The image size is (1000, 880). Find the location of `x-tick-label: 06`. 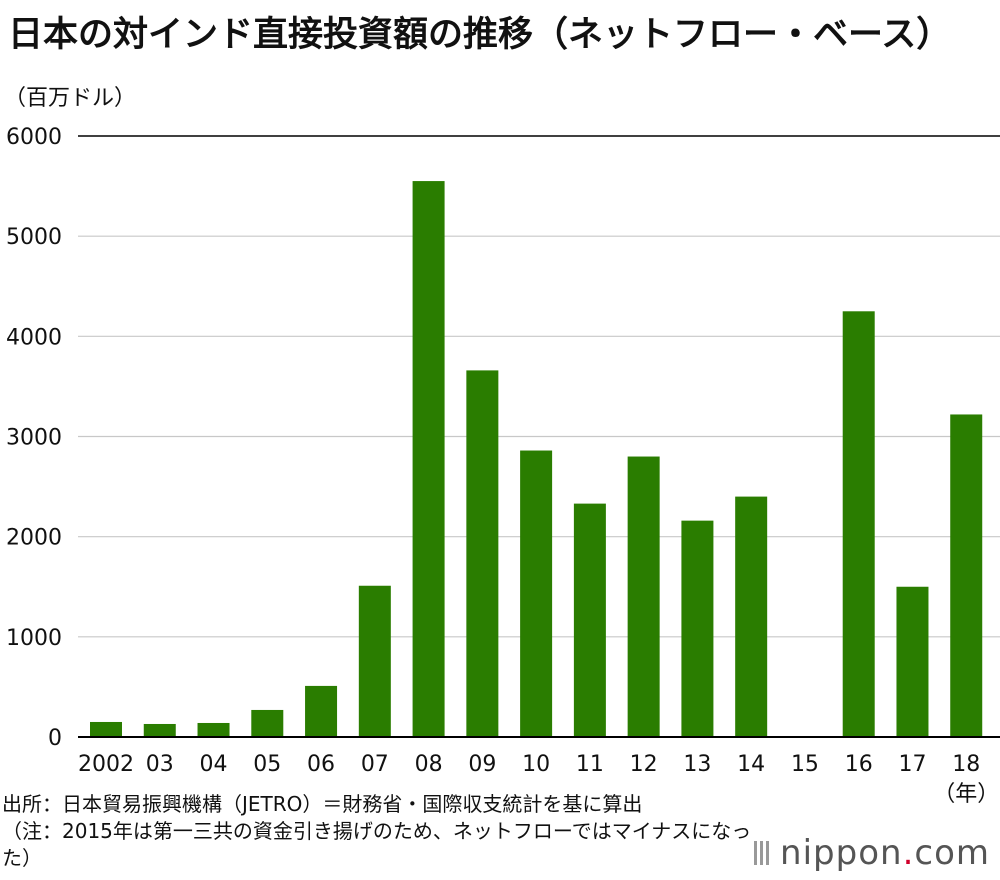

x-tick-label: 06 is located at coordinates (321, 764).